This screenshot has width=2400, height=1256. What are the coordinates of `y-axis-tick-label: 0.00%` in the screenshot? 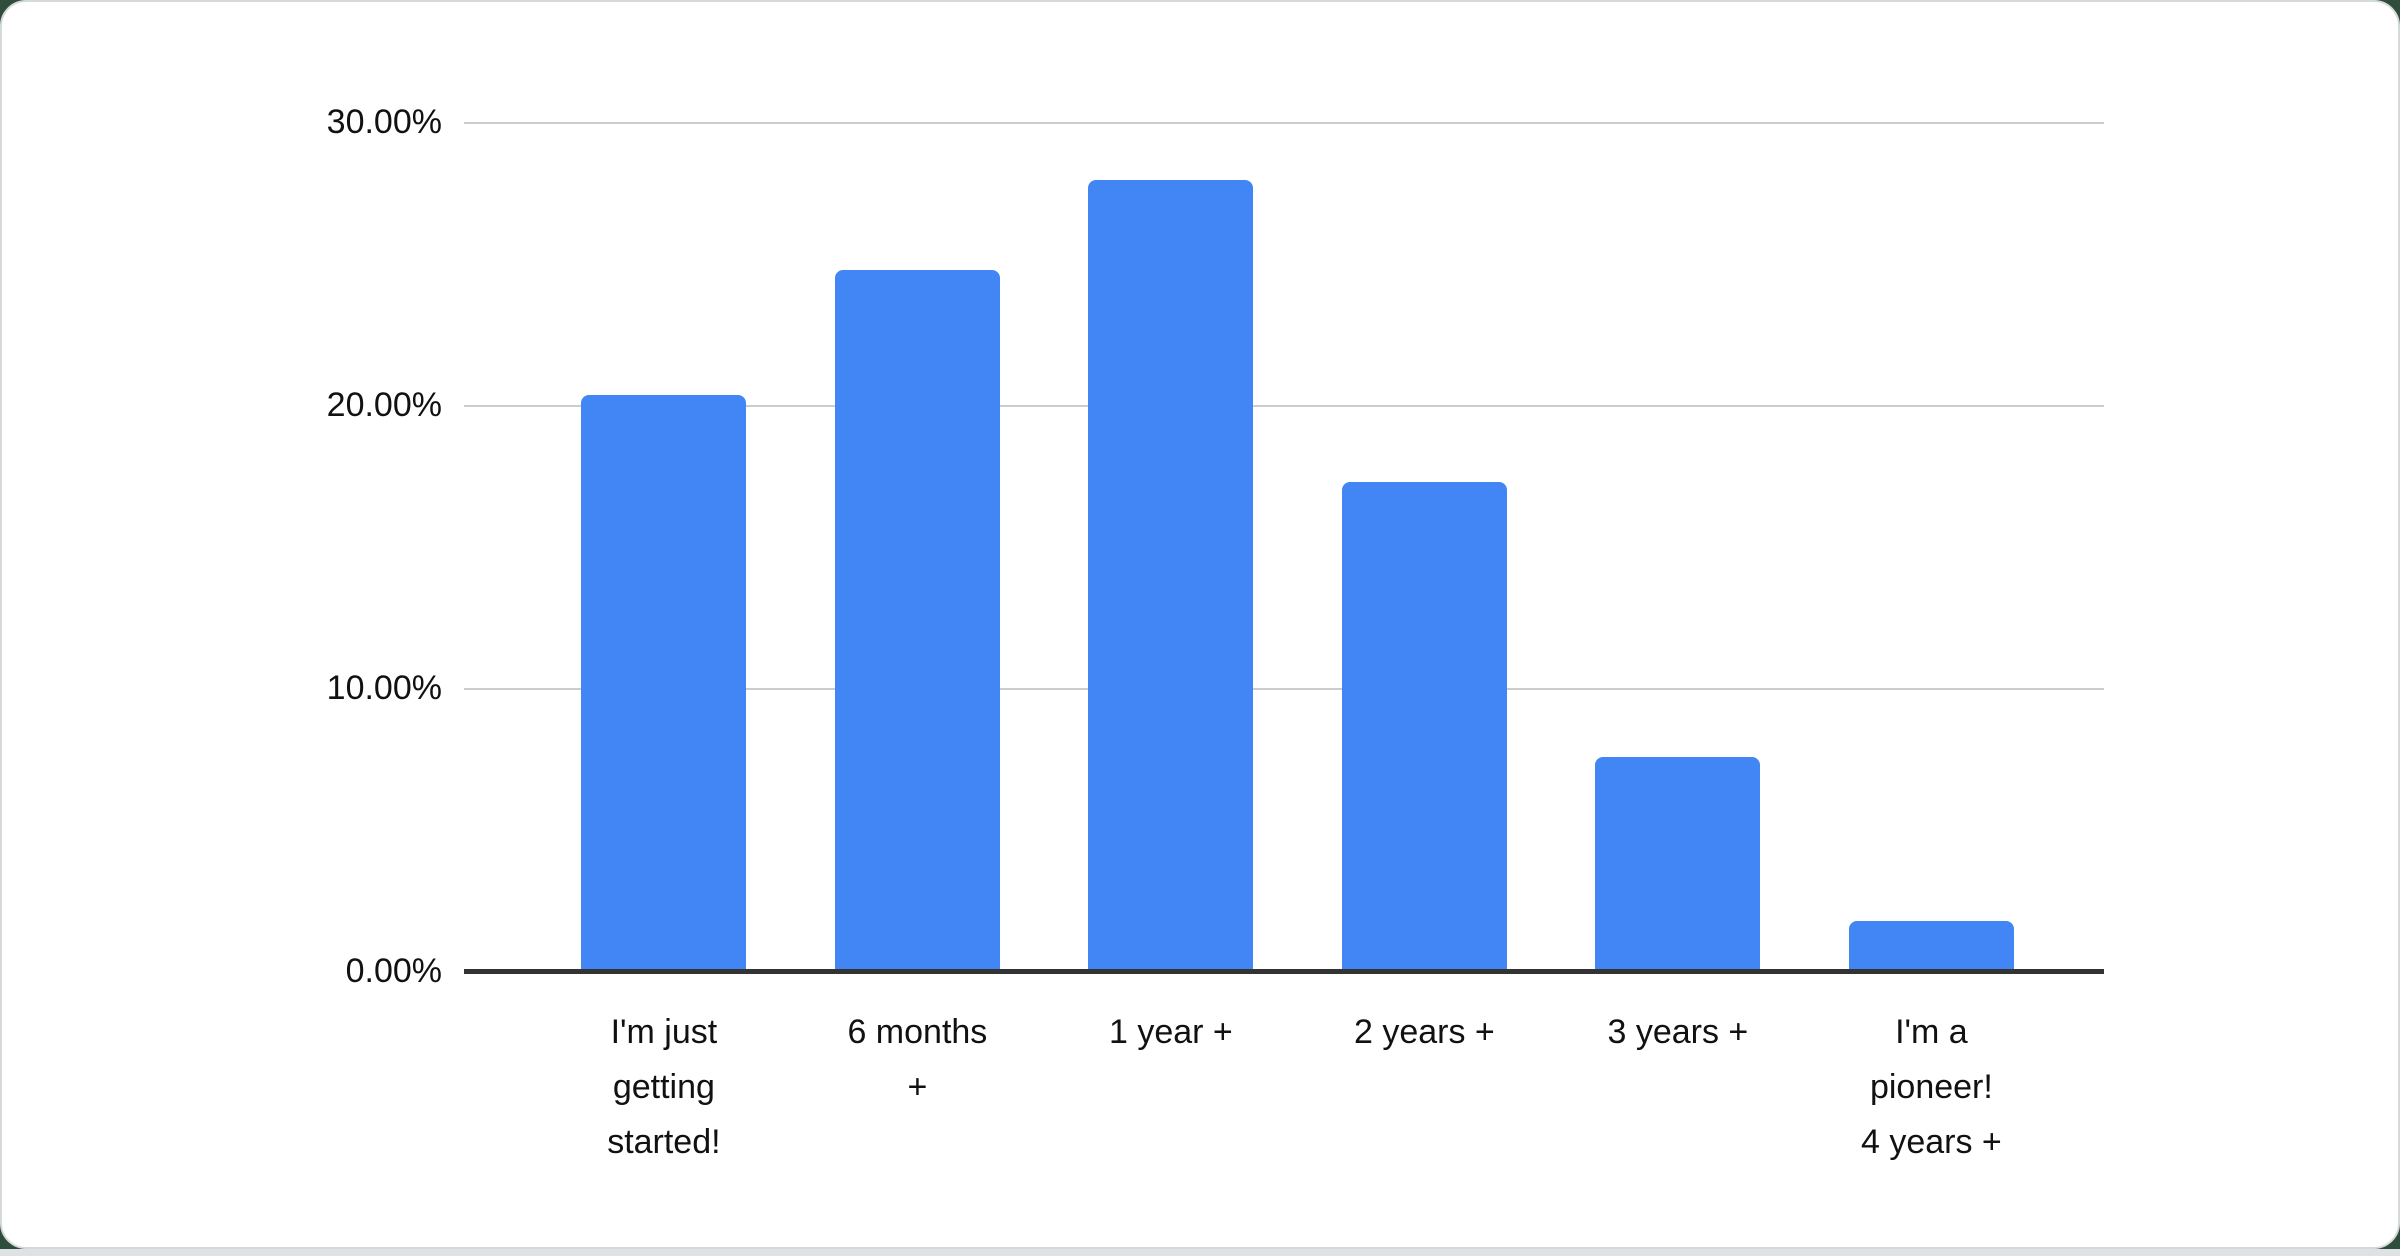 It's located at (393, 971).